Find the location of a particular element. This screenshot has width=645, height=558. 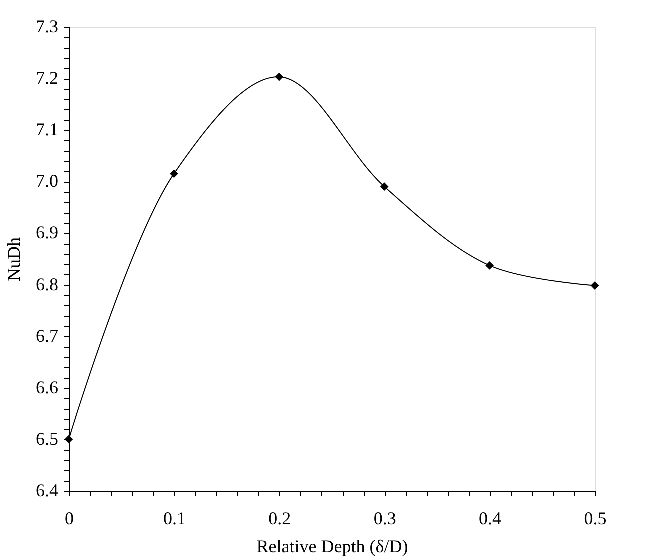

y-tick-label: 7.1 is located at coordinates (47, 130).